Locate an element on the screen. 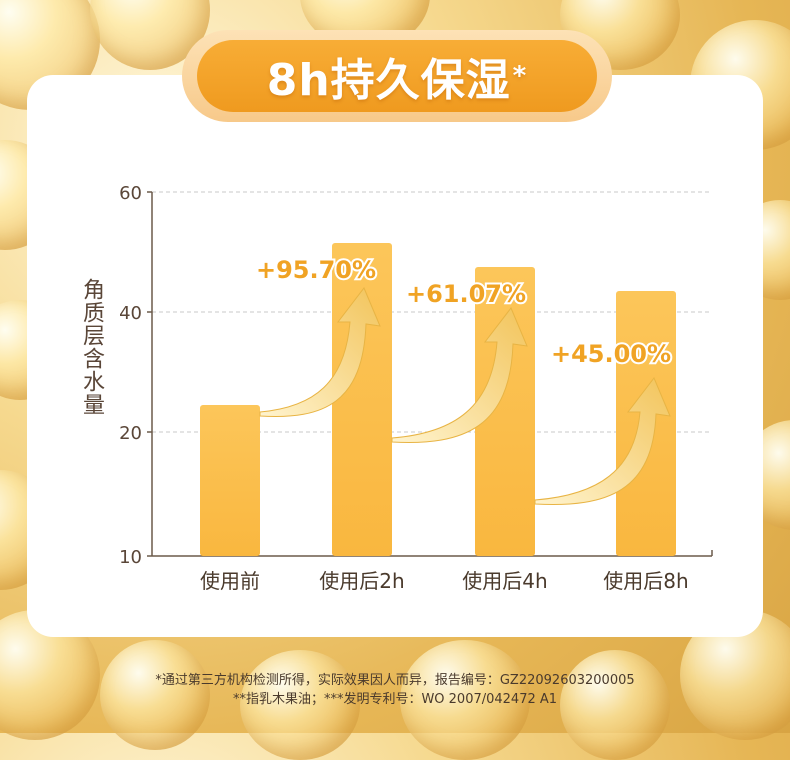 Image resolution: width=790 pixels, height=760 pixels. page-title: 8h持久保湿 is located at coordinates (388, 80).